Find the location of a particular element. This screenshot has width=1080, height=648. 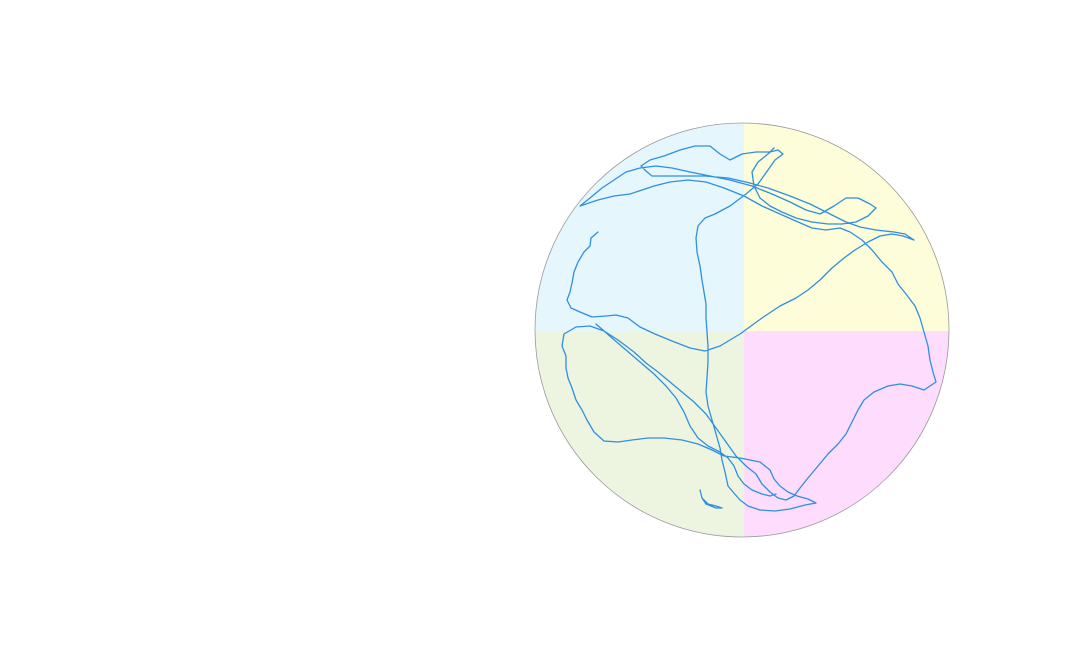

quadrant-bottom-left is located at coordinates (639, 434).